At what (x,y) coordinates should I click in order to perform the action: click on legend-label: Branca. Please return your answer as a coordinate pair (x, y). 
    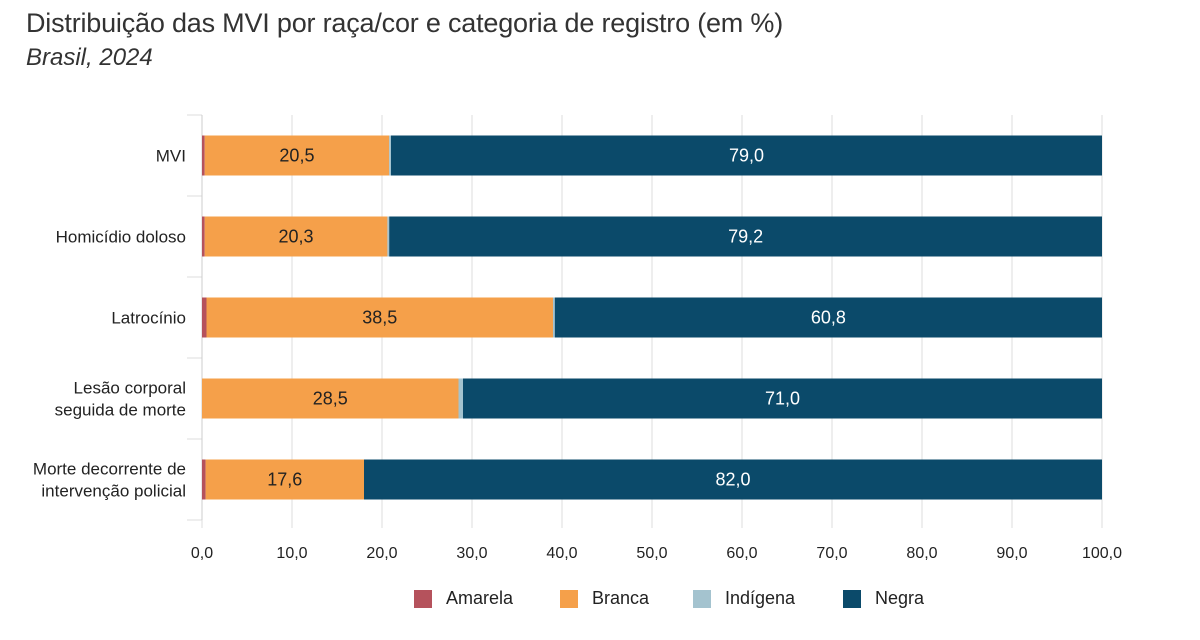
    Looking at the image, I should click on (621, 598).